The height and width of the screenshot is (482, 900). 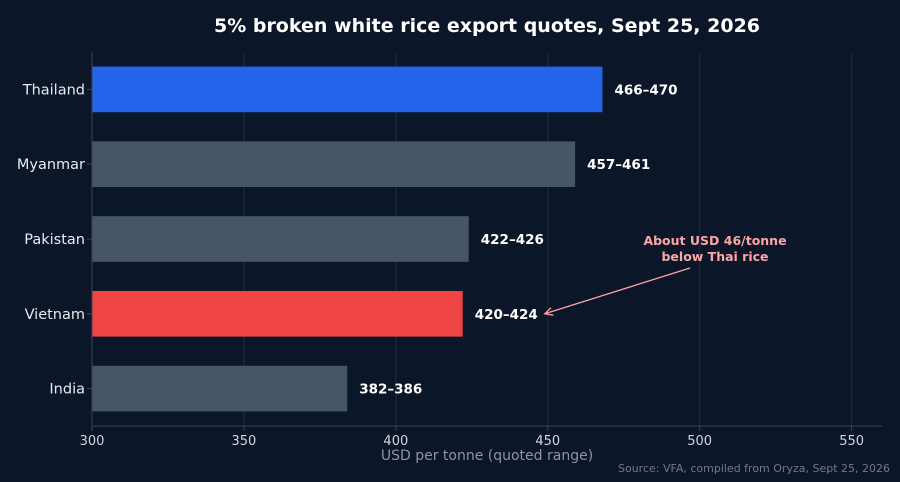 I want to click on value-label-india: 382–386, so click(x=390, y=390).